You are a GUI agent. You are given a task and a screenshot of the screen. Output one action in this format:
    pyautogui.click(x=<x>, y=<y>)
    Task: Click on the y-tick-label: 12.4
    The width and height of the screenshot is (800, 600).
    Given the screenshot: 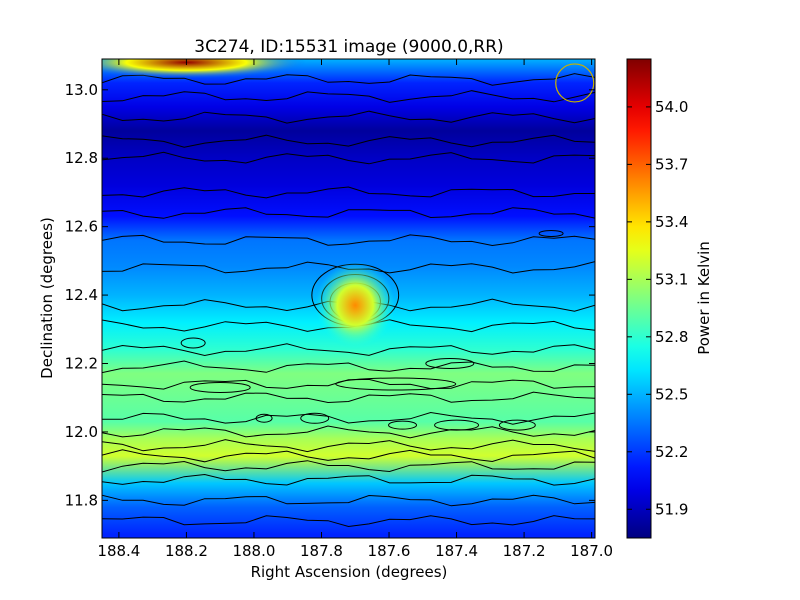 What is the action you would take?
    pyautogui.click(x=81, y=295)
    